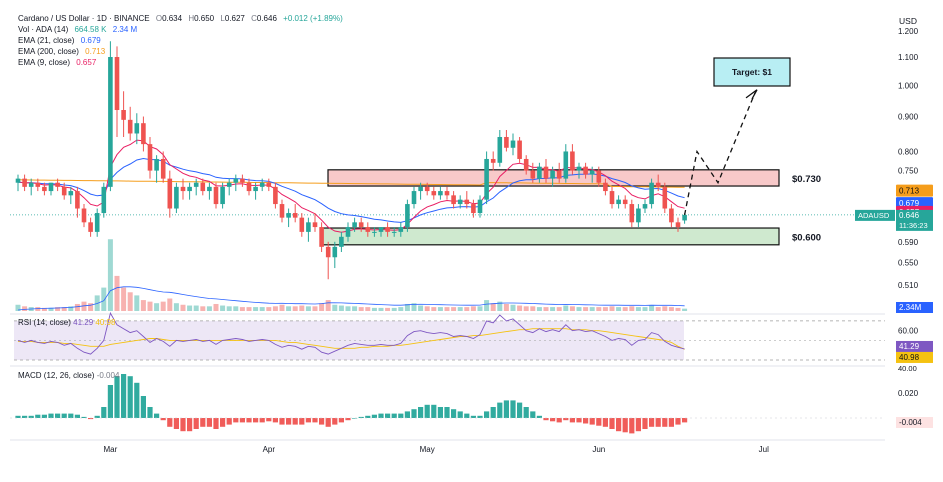 This screenshot has height=482, width=943. I want to click on rsi-value: 41.29, so click(83, 322).